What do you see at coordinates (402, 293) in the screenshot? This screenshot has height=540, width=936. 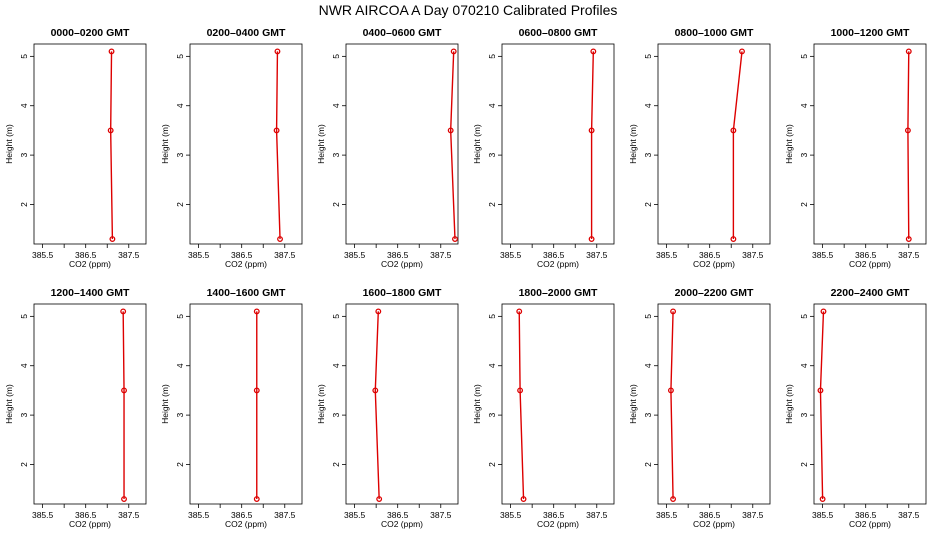 I see `panel-title: 1600–1800 GMT` at bounding box center [402, 293].